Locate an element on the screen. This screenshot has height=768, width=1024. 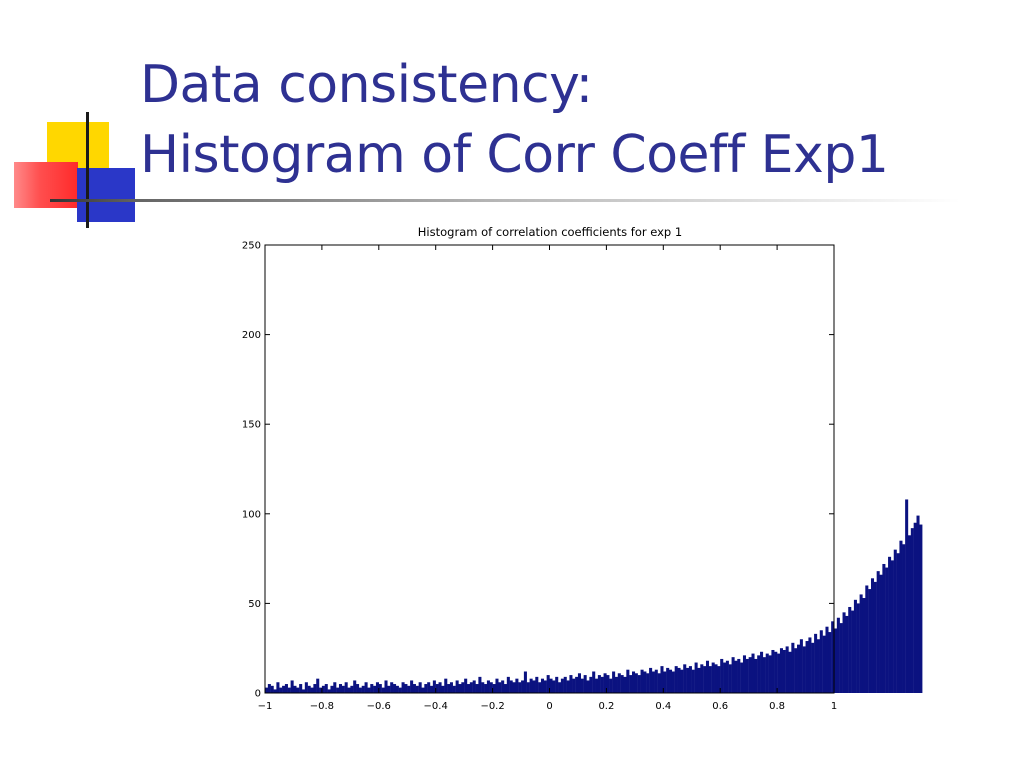
x-tick-label: −0.6 is located at coordinates (379, 706).